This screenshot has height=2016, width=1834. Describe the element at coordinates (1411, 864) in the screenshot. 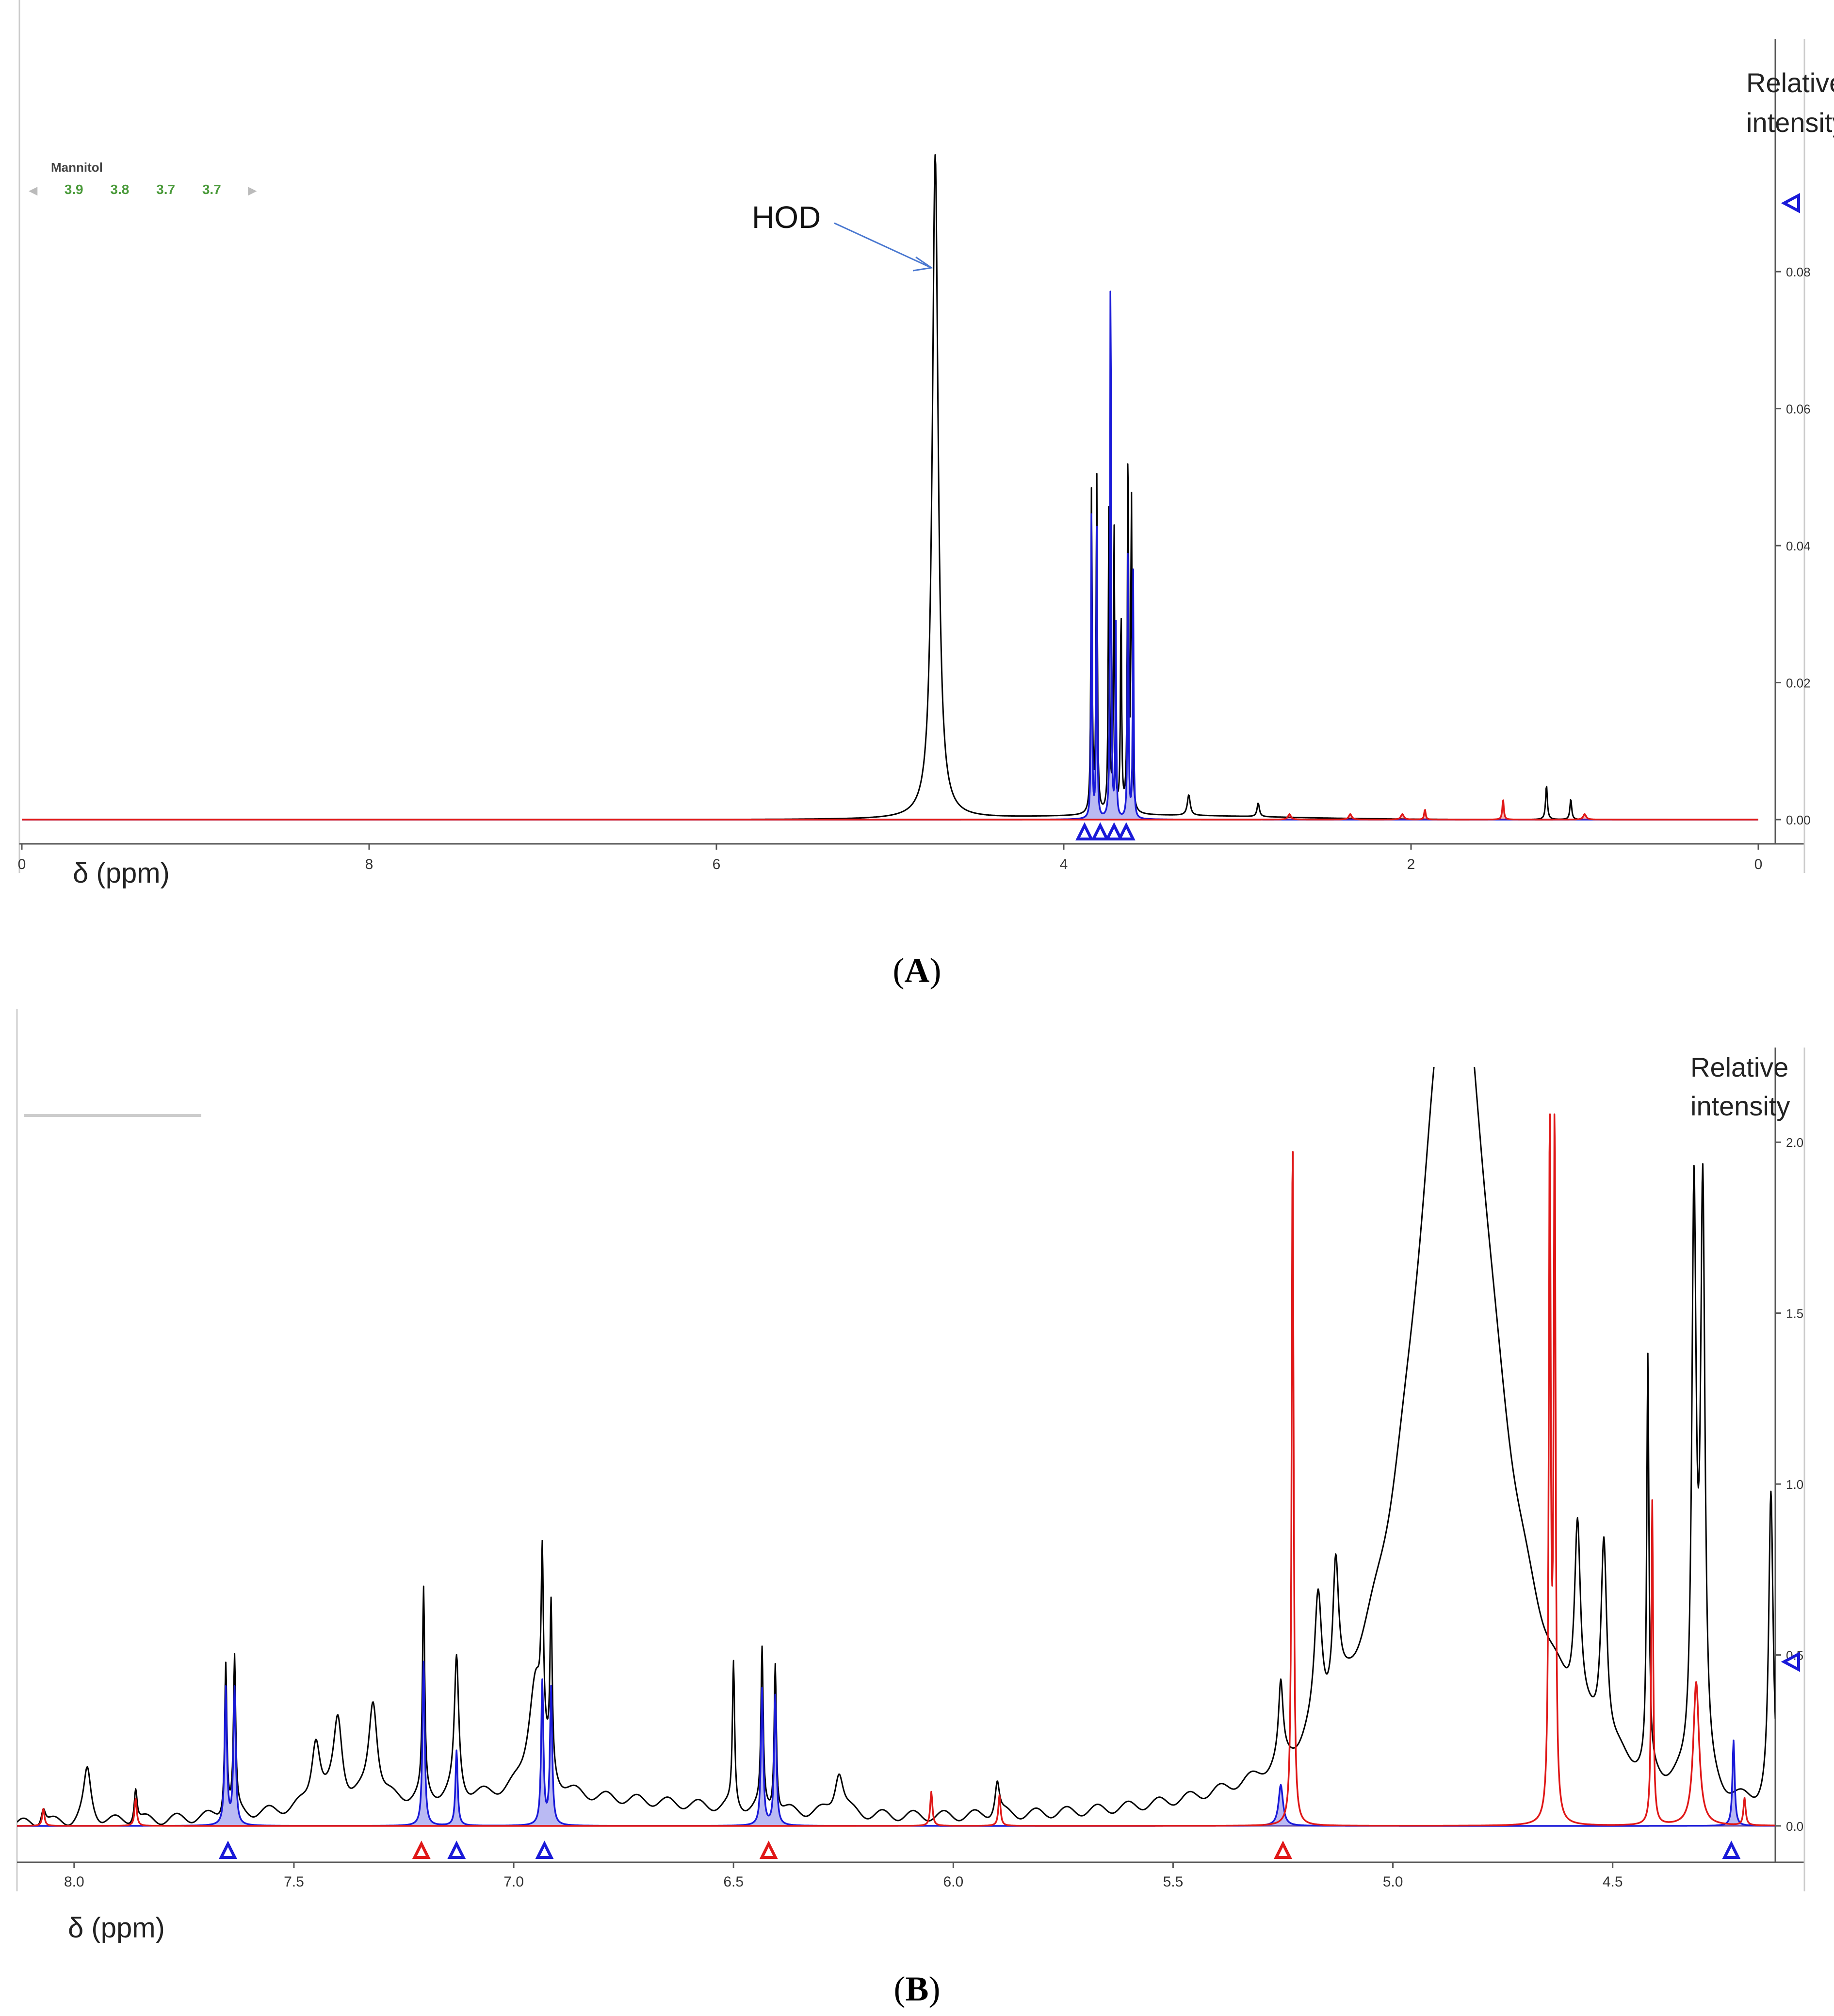

I see `x-tick-label: 2` at that location.